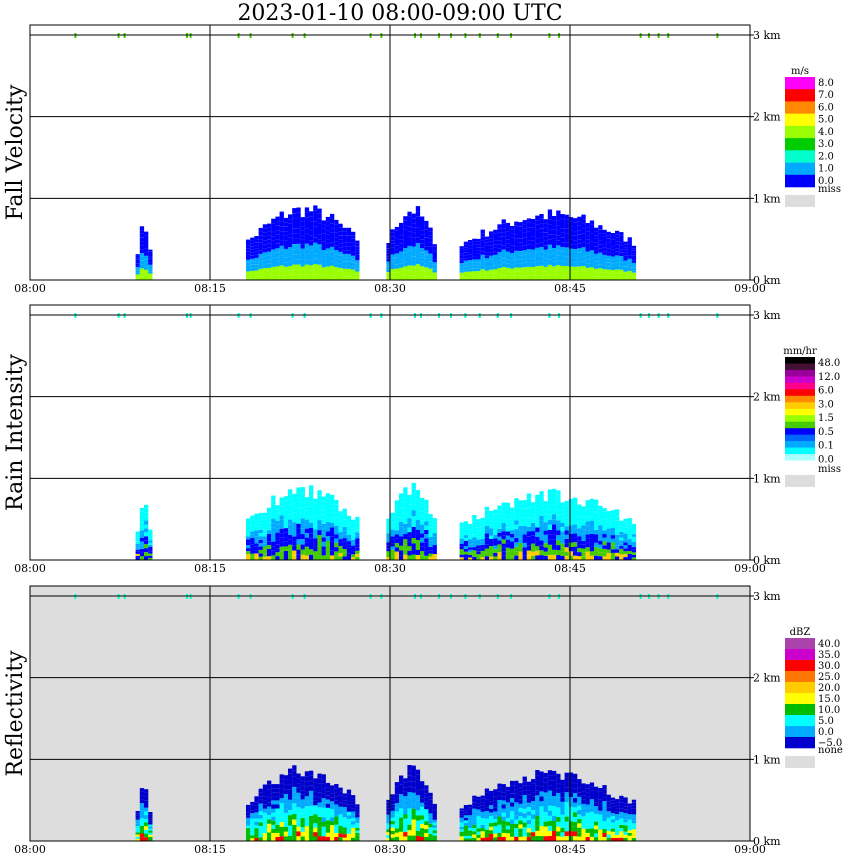  I want to click on colorbar-label: 40.0, so click(829, 644).